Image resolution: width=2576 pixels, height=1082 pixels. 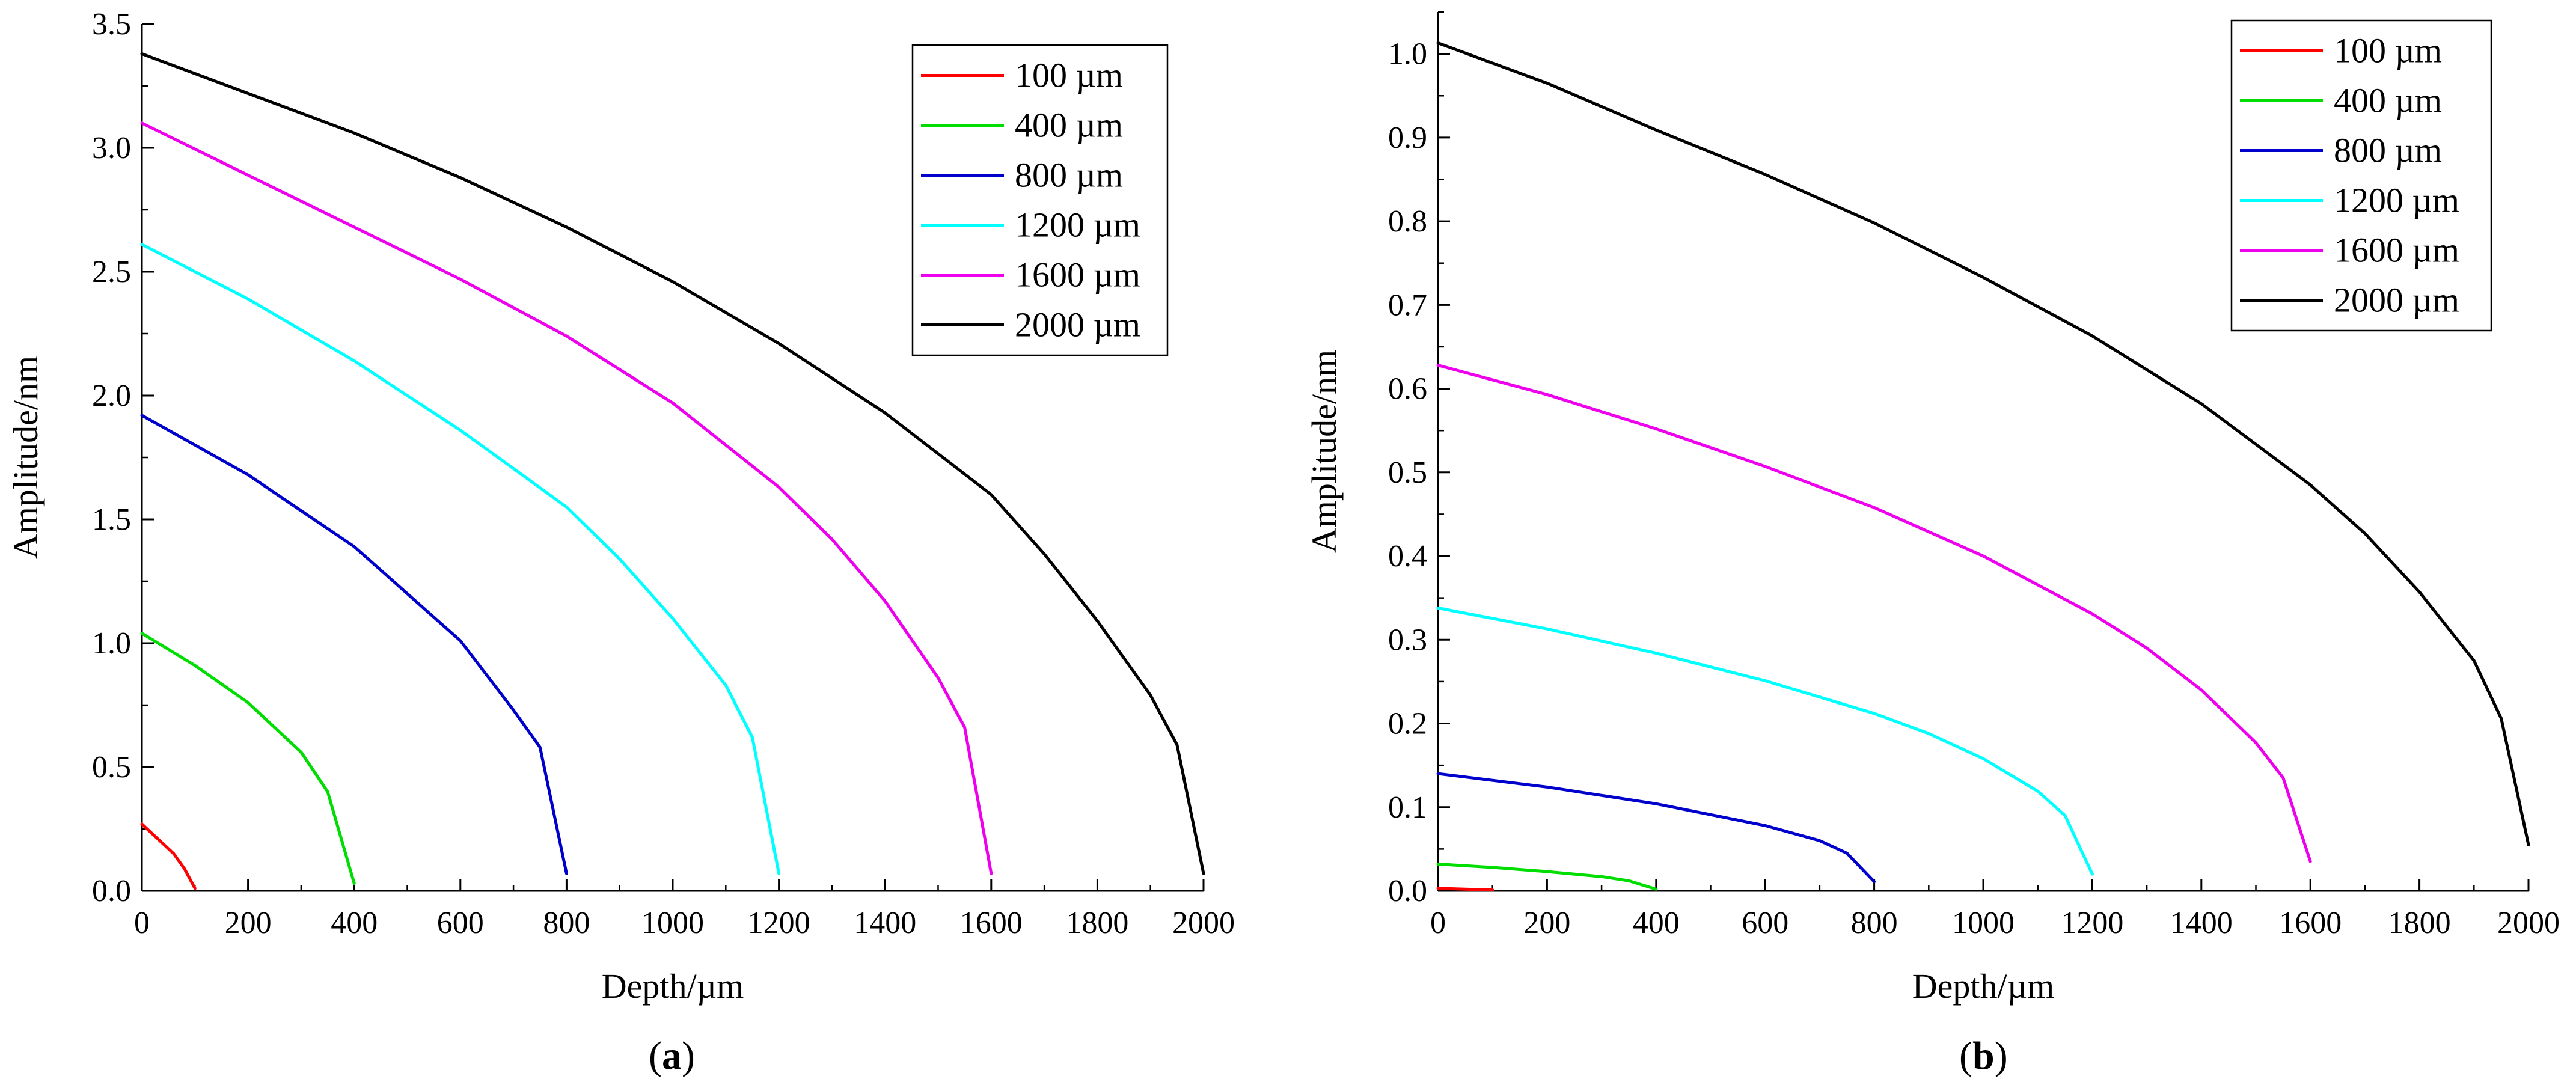 What do you see at coordinates (1407, 724) in the screenshot?
I see `y-tick-label: 0.2` at bounding box center [1407, 724].